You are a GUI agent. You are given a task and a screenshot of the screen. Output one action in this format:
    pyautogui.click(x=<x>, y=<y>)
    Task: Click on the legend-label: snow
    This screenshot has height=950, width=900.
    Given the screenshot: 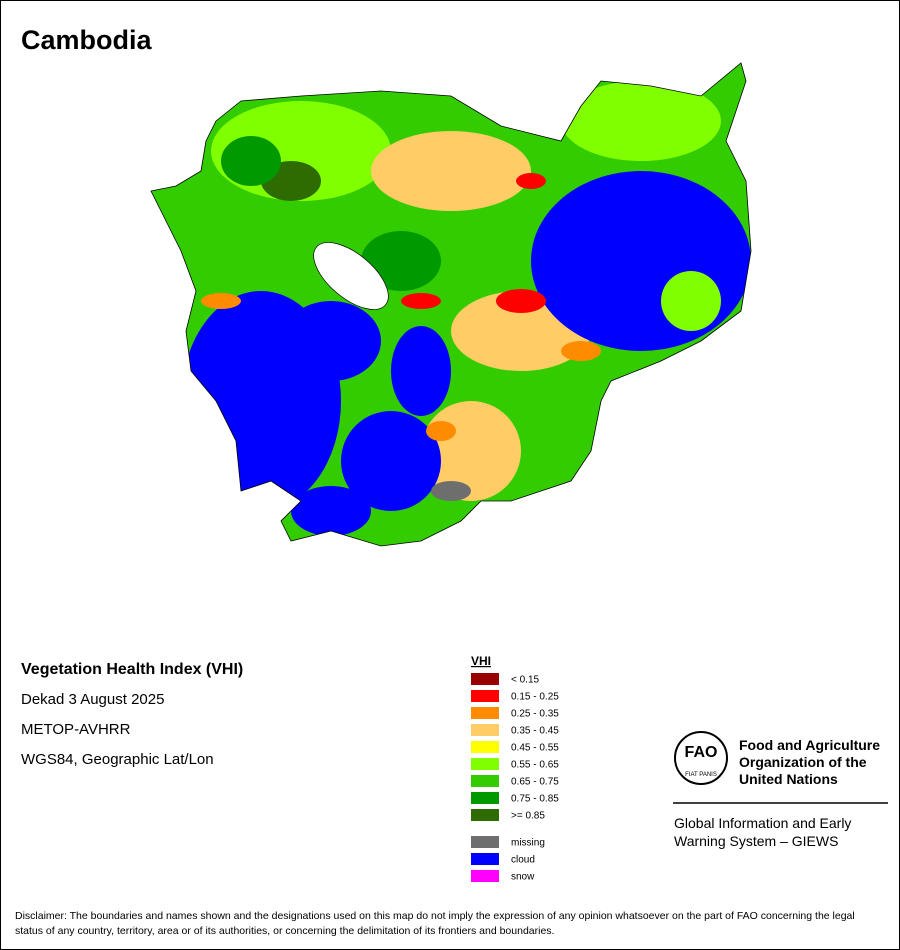 What is the action you would take?
    pyautogui.click(x=523, y=877)
    